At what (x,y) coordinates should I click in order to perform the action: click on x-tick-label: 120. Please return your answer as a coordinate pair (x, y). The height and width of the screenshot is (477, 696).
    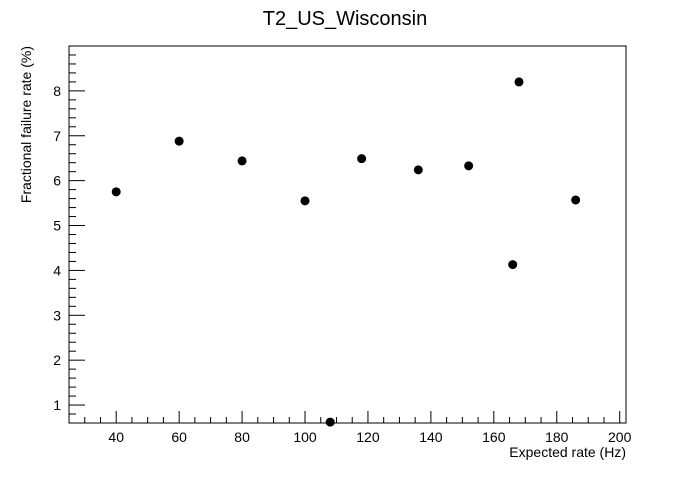
    Looking at the image, I should click on (368, 437).